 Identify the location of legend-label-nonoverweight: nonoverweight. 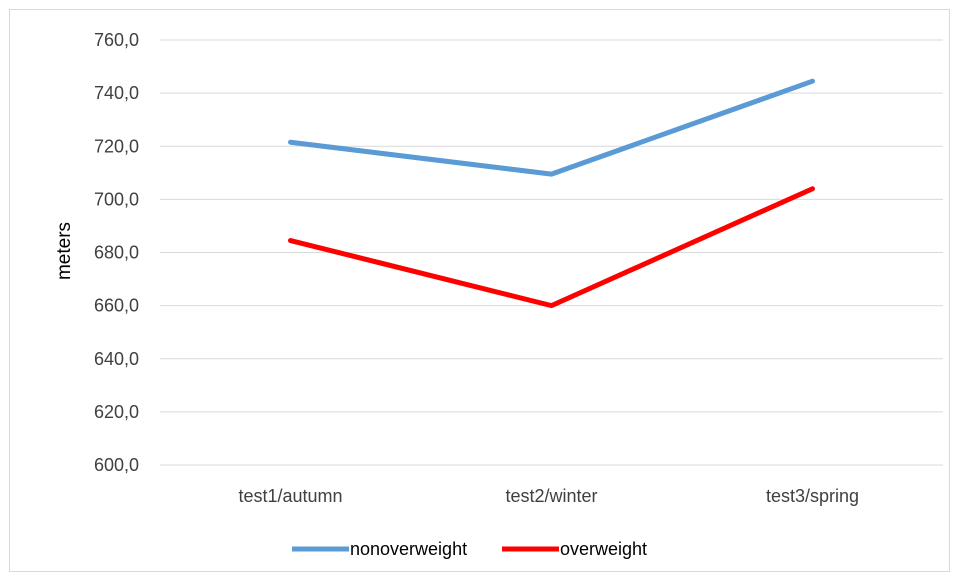
(408, 549).